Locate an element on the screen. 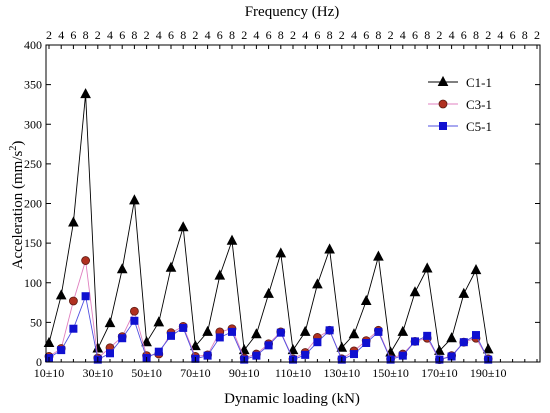 This screenshot has height=413, width=550. y-axis-title-close: ) is located at coordinates (18, 143).